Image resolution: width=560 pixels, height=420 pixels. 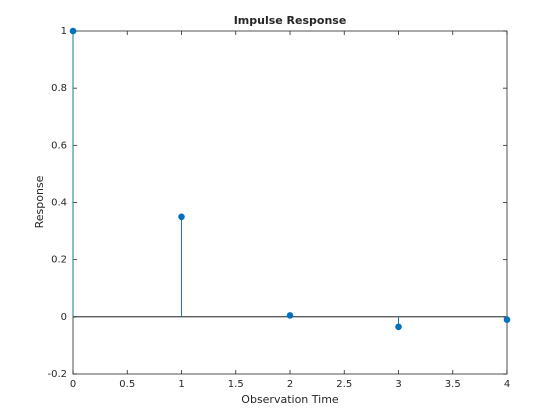 What do you see at coordinates (181, 384) in the screenshot?
I see `x-tick-label: 1` at bounding box center [181, 384].